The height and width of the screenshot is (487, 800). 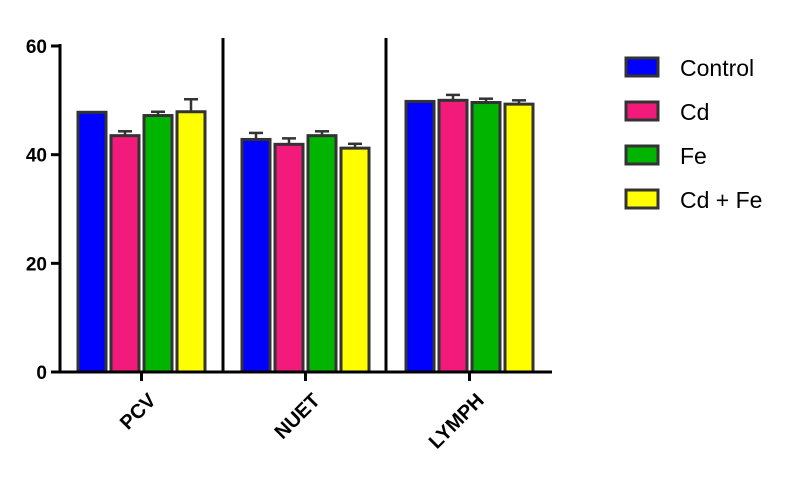 What do you see at coordinates (322, 121) in the screenshot?
I see `error-bars-group` at bounding box center [322, 121].